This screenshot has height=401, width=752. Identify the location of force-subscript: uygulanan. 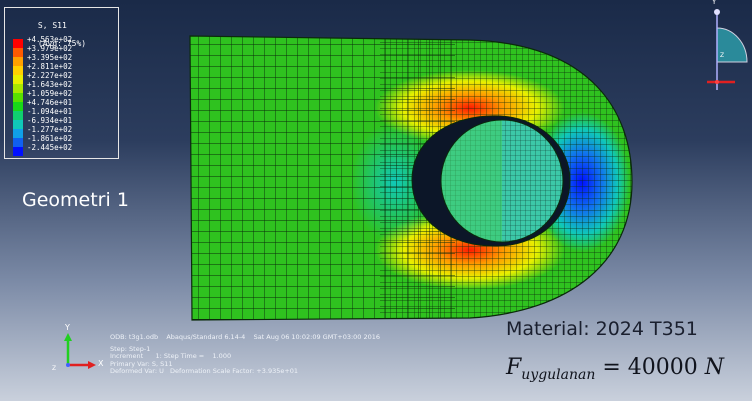
(558, 375).